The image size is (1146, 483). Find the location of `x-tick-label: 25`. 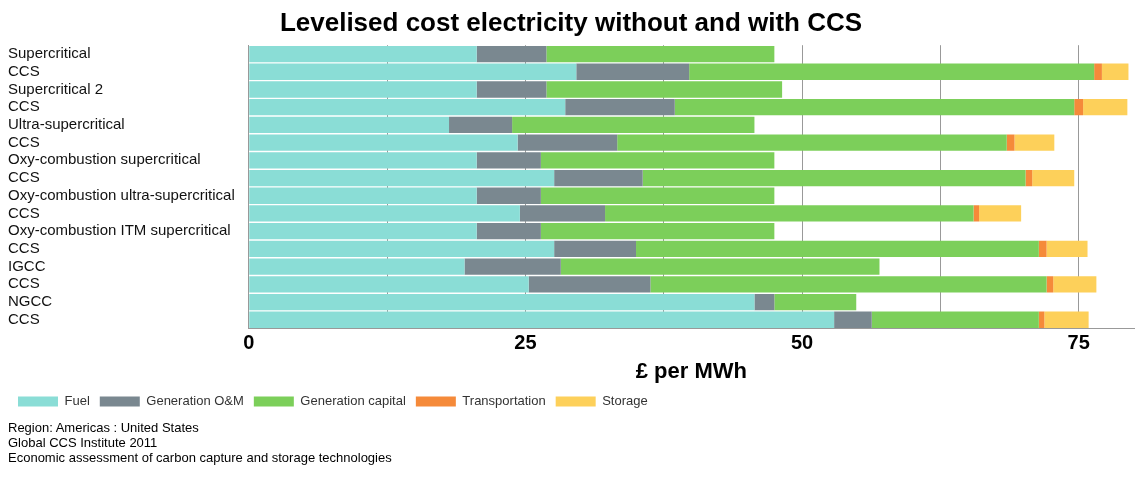

x-tick-label: 25 is located at coordinates (525, 342).